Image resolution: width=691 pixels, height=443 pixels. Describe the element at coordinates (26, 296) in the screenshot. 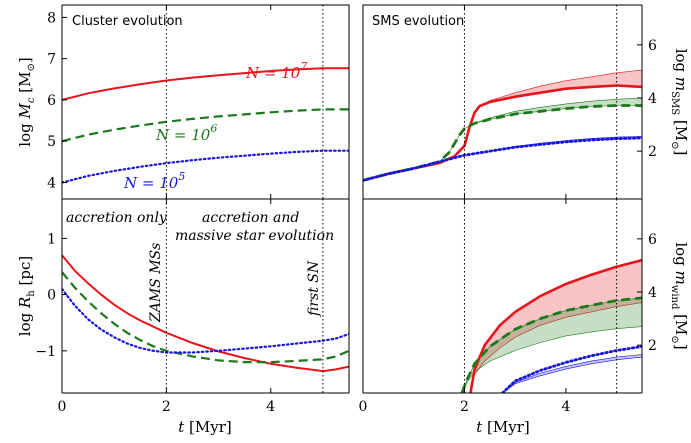

I see `y-label-half-mass-radius: log Rh [pc]` at that location.